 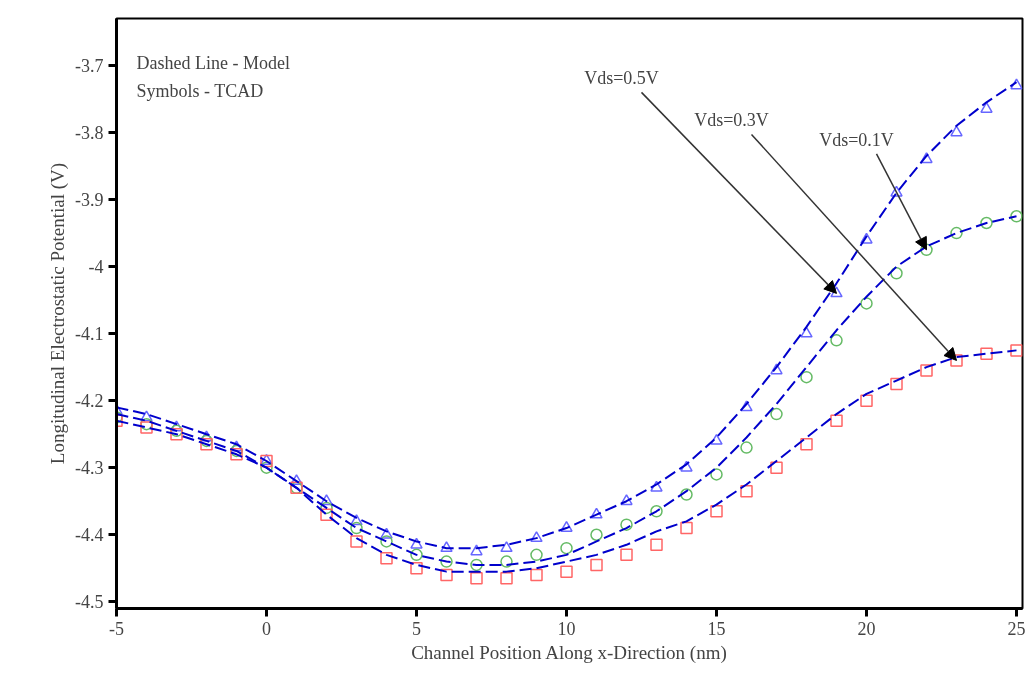 What do you see at coordinates (856, 139) in the screenshot?
I see `annotation: Vds=0.1V` at bounding box center [856, 139].